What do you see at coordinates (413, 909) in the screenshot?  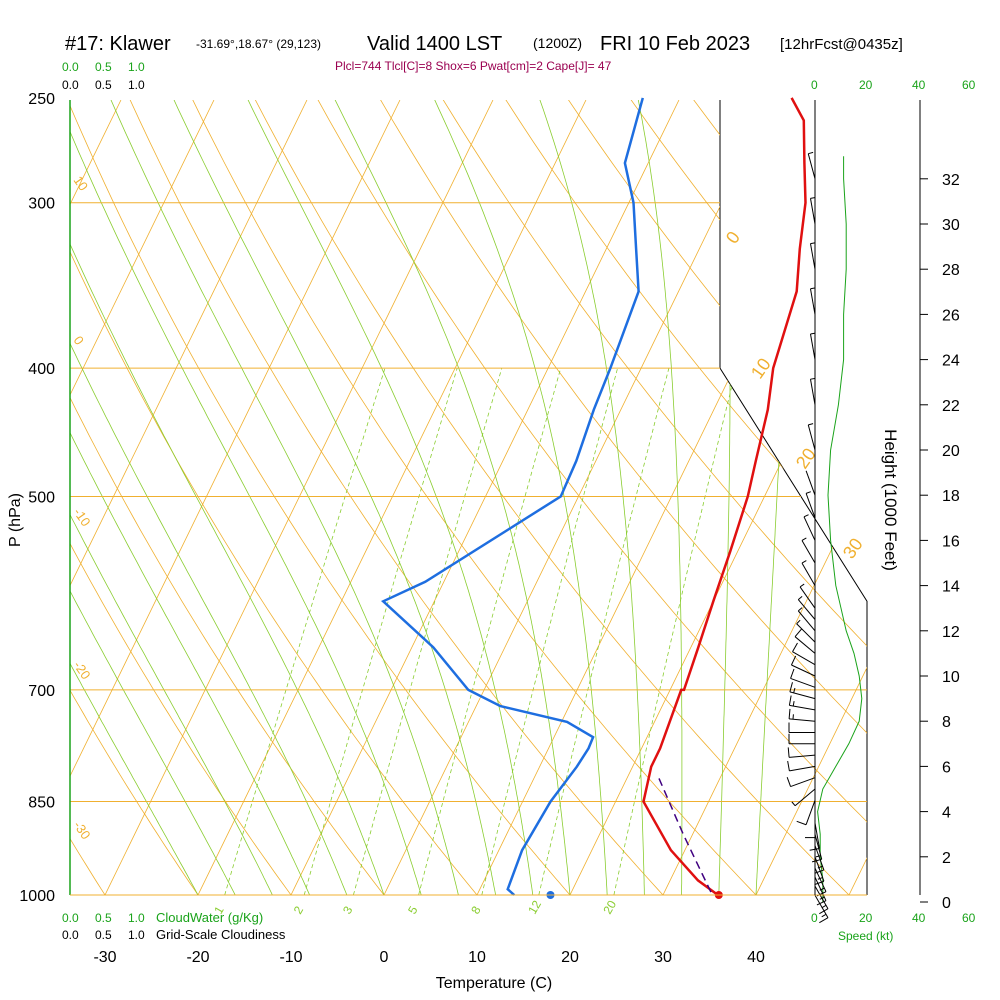 I see `mixing-ratio-label: 5` at bounding box center [413, 909].